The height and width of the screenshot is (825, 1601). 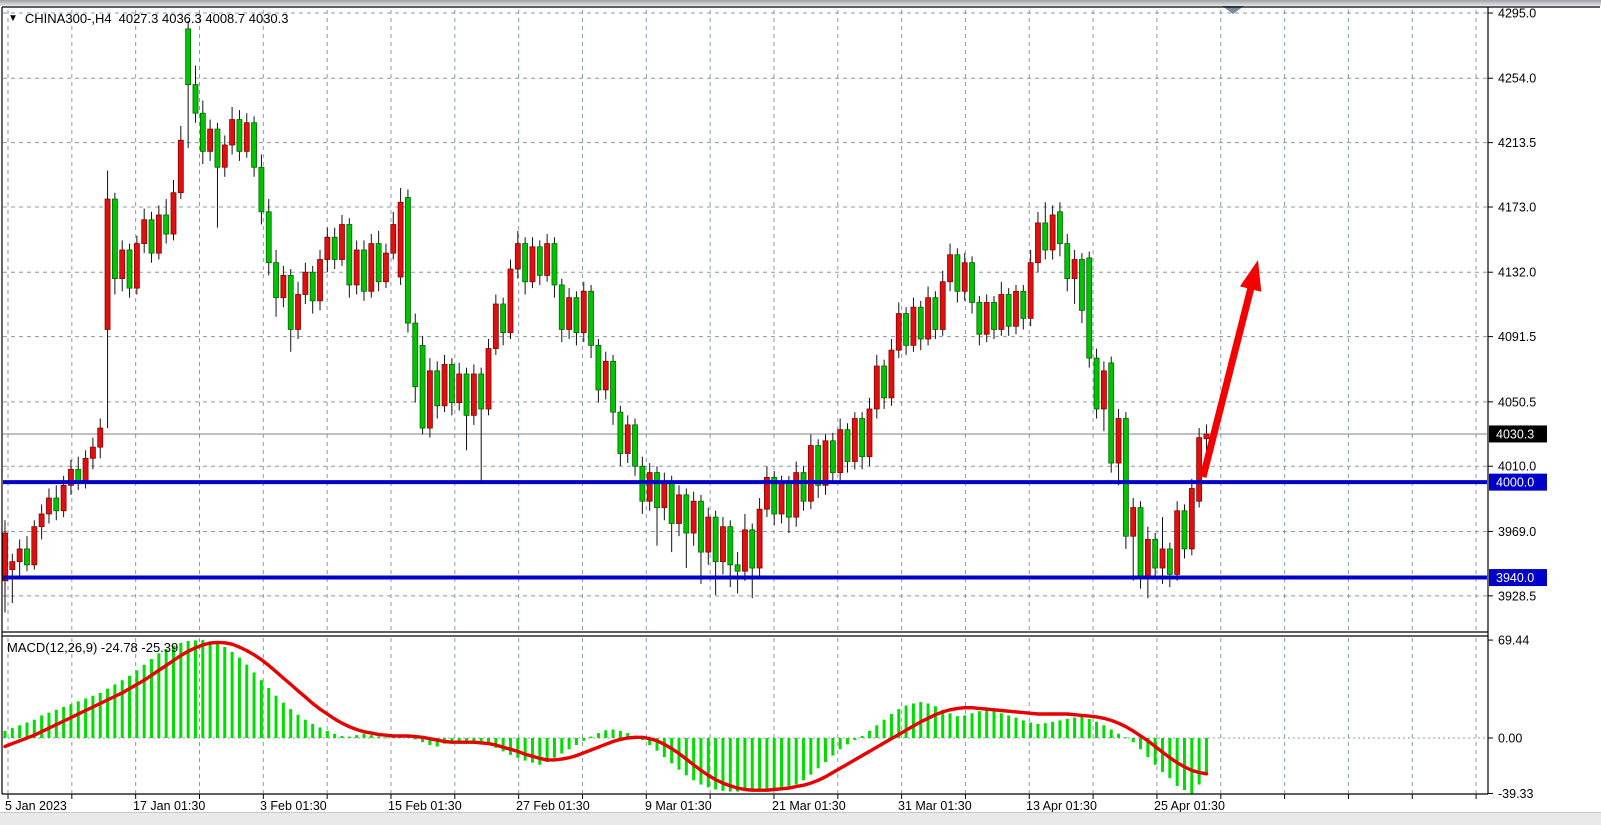 I want to click on symbol-period-label: CHINA300-,H4, so click(x=68, y=18).